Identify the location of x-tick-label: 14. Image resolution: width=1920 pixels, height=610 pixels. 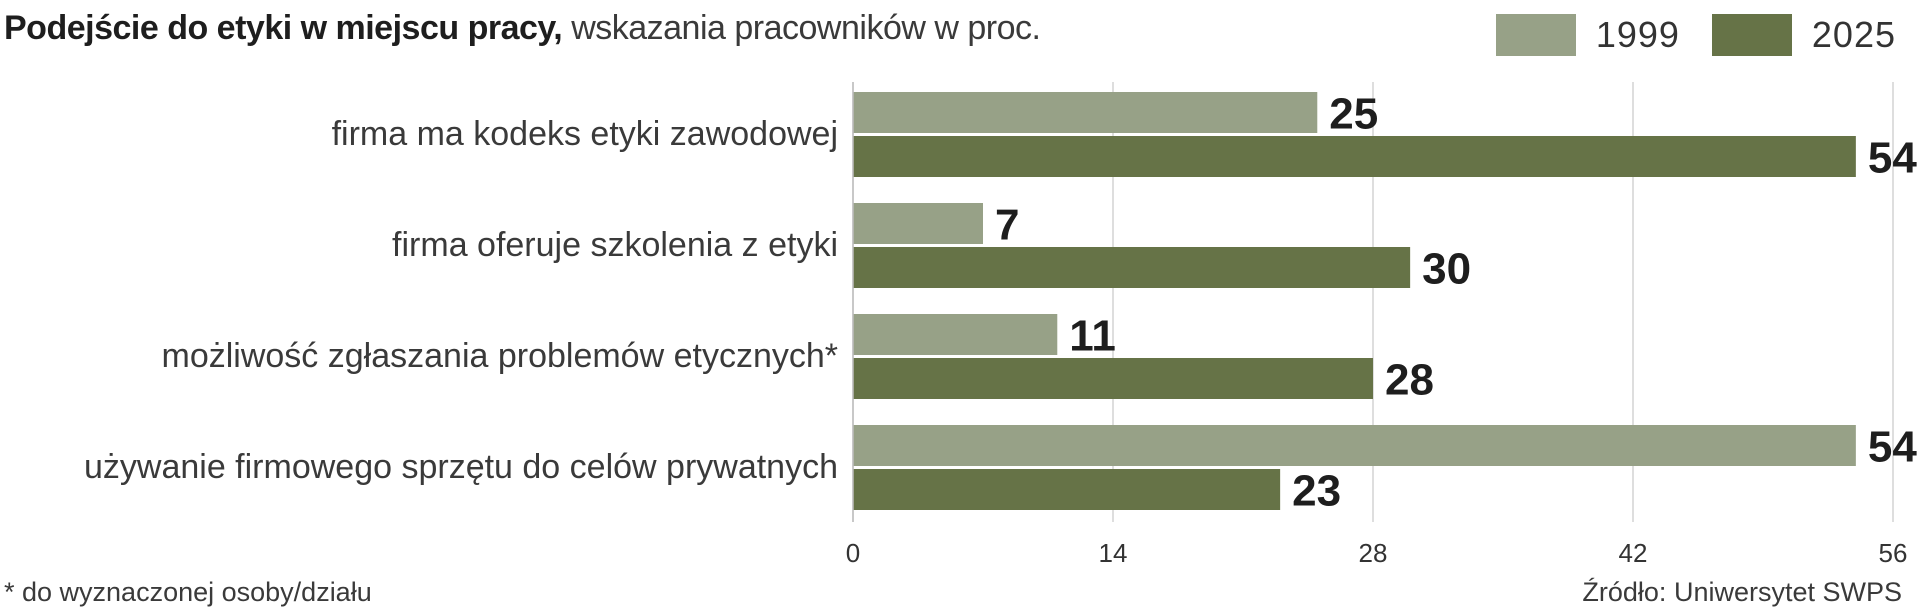
(1113, 553).